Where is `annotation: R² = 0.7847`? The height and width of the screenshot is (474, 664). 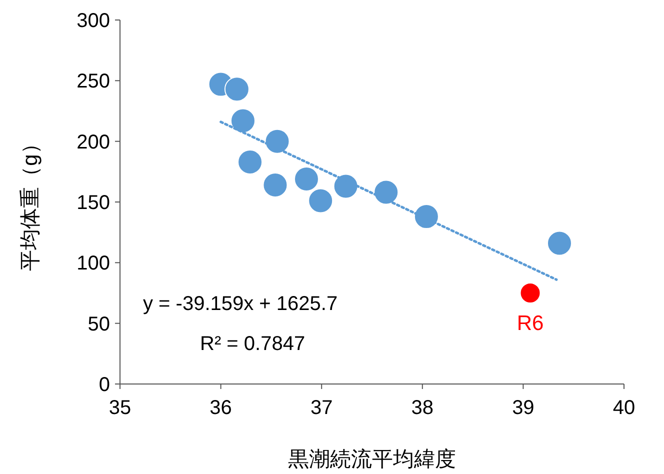
annotation: R² = 0.7847 is located at coordinates (253, 344).